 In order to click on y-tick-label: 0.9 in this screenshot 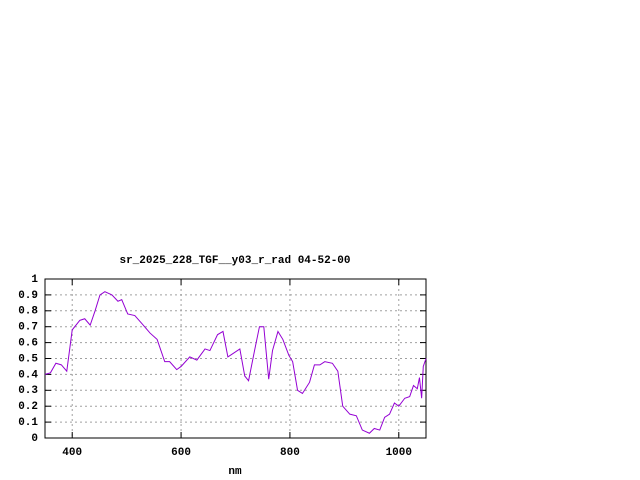, I will do `click(28, 296)`.